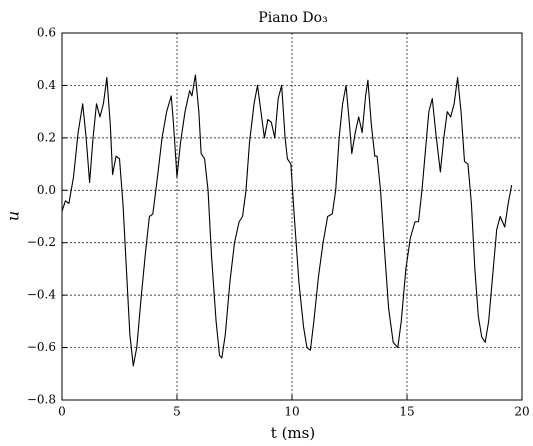  I want to click on y-tick-label: −0.6, so click(41, 347).